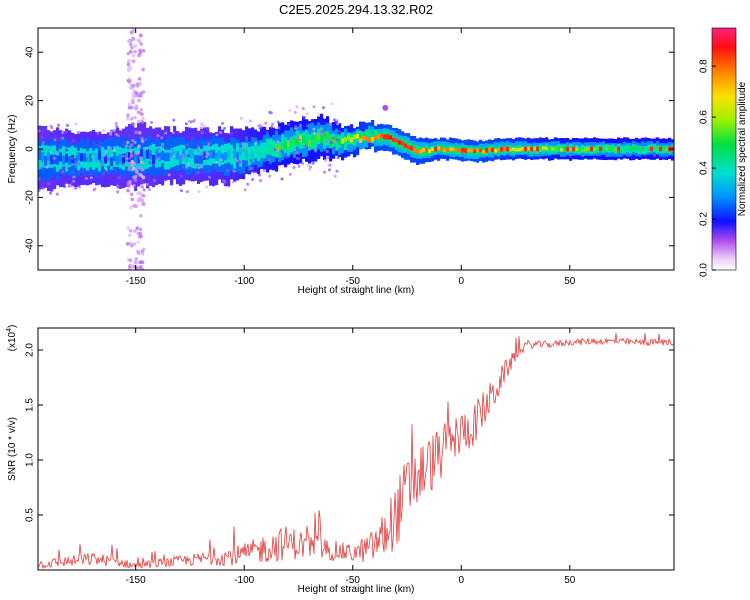  I want to click on snr-xlabel: Height of straight line (km), so click(356, 589).